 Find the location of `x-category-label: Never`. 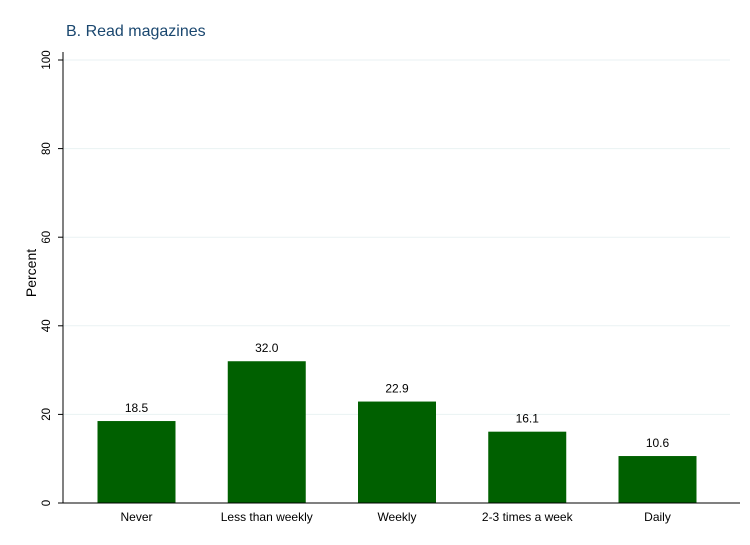

x-category-label: Never is located at coordinates (136, 517).